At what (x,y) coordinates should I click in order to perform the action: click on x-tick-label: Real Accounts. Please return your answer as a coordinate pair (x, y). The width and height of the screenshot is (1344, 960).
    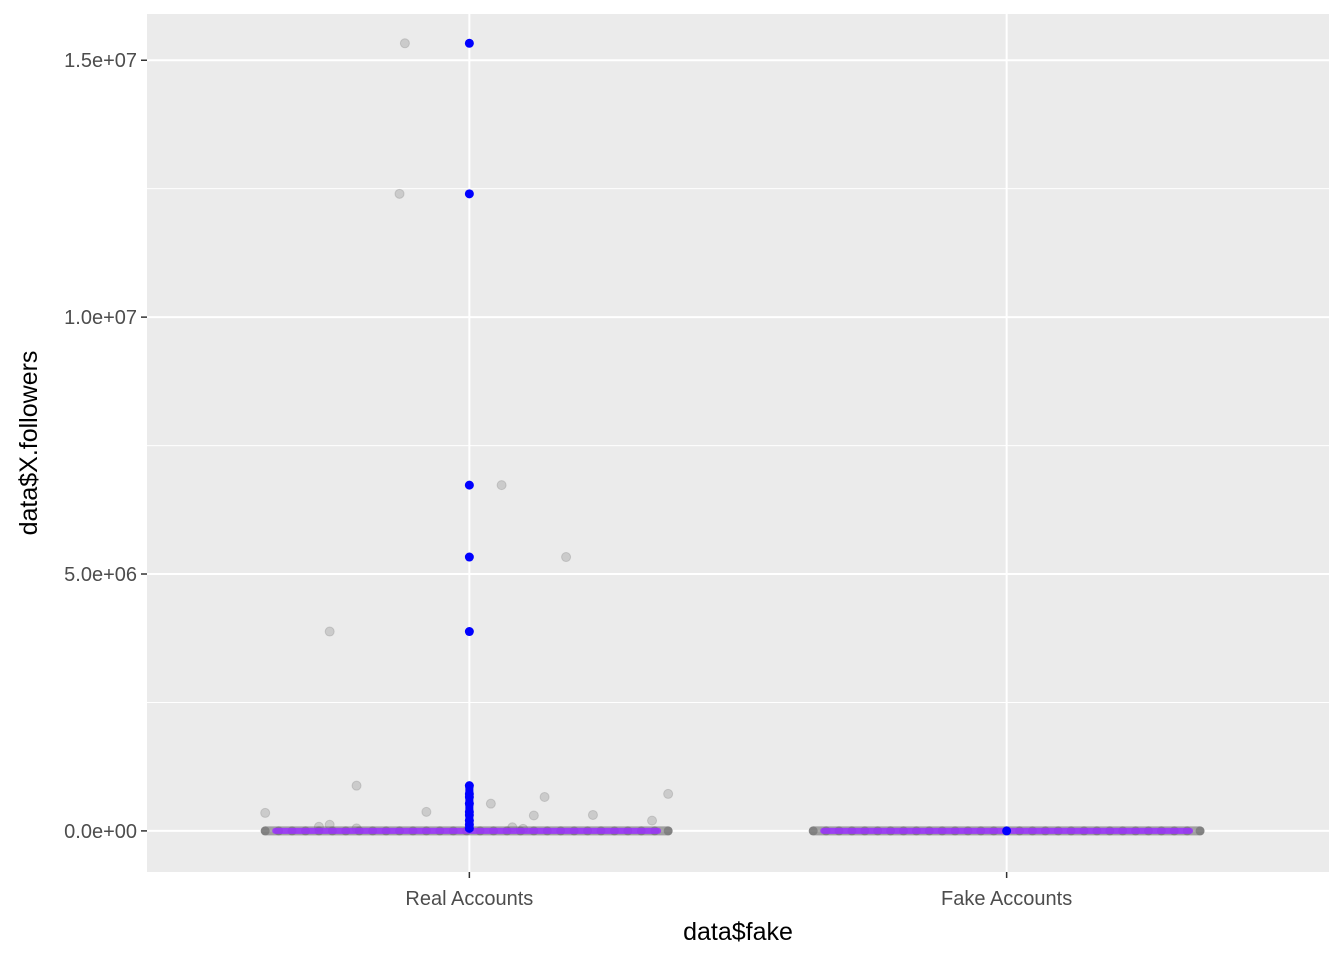
    Looking at the image, I should click on (469, 899).